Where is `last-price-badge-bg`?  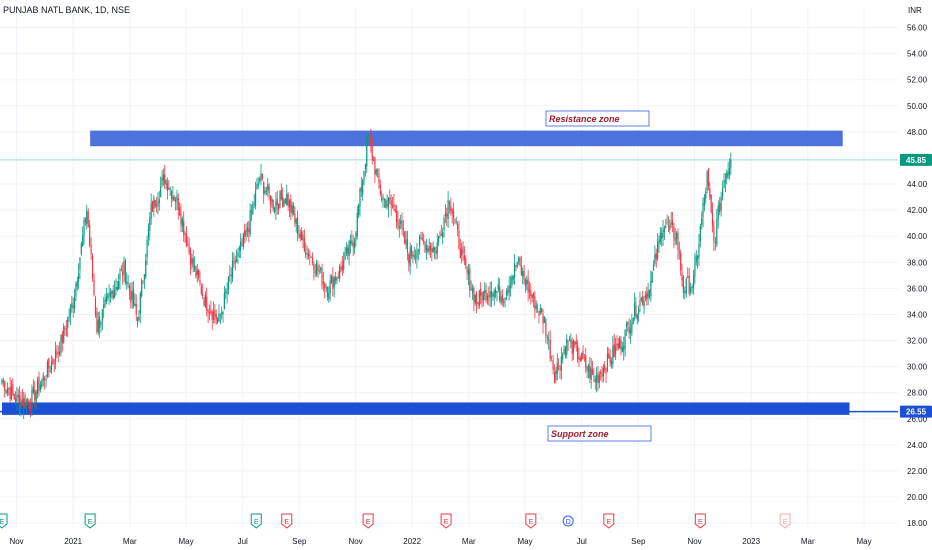 last-price-badge-bg is located at coordinates (916, 159).